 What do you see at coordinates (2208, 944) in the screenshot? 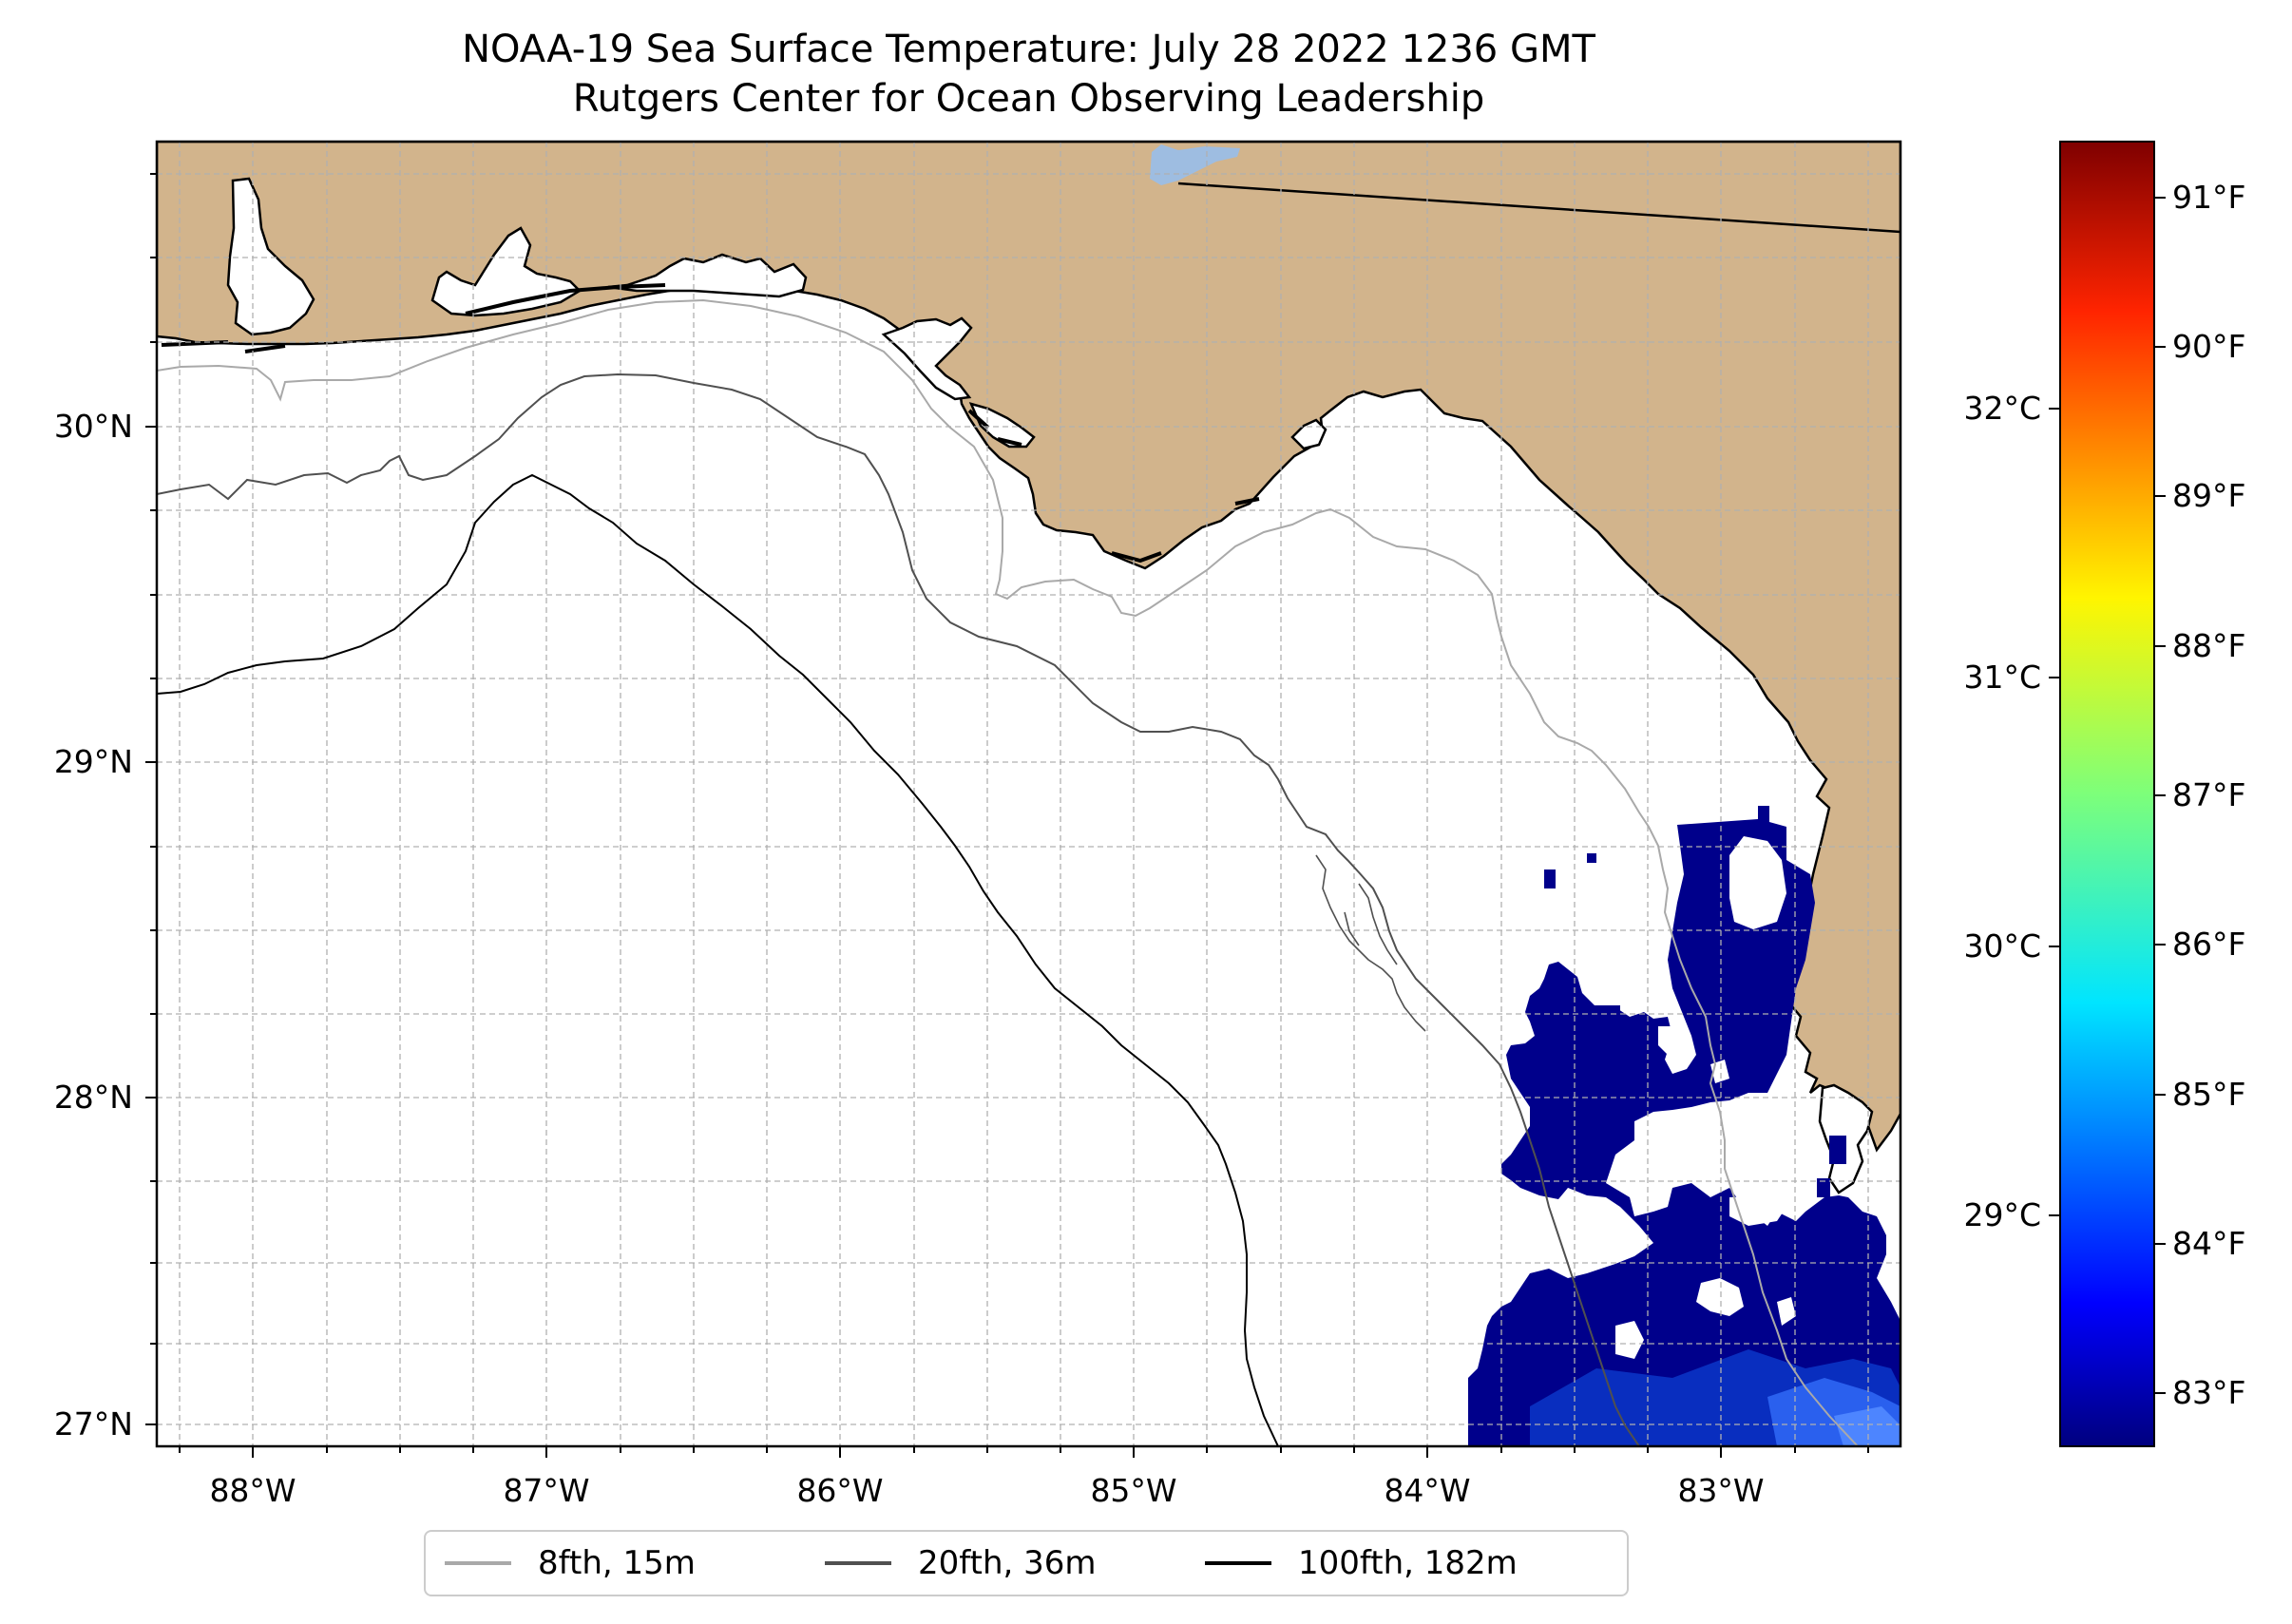
I see `fahrenheit-label-86: 86°F` at bounding box center [2208, 944].